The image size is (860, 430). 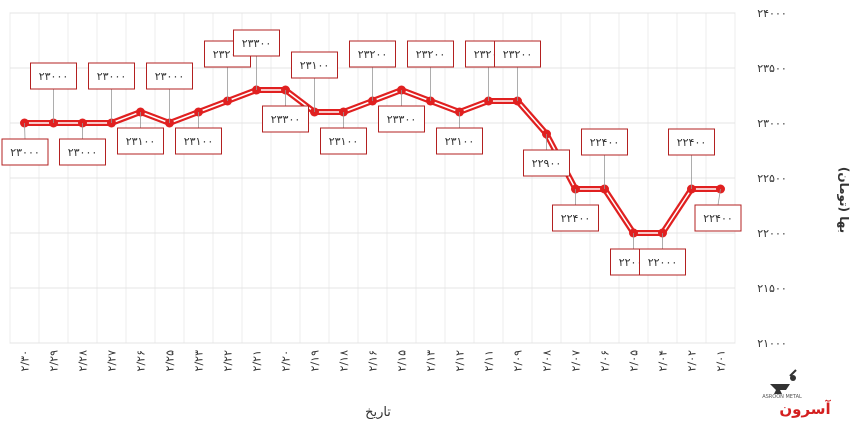 What do you see at coordinates (170, 361) in the screenshot?
I see `x-tick-label: ۲/۲۵` at bounding box center [170, 361].